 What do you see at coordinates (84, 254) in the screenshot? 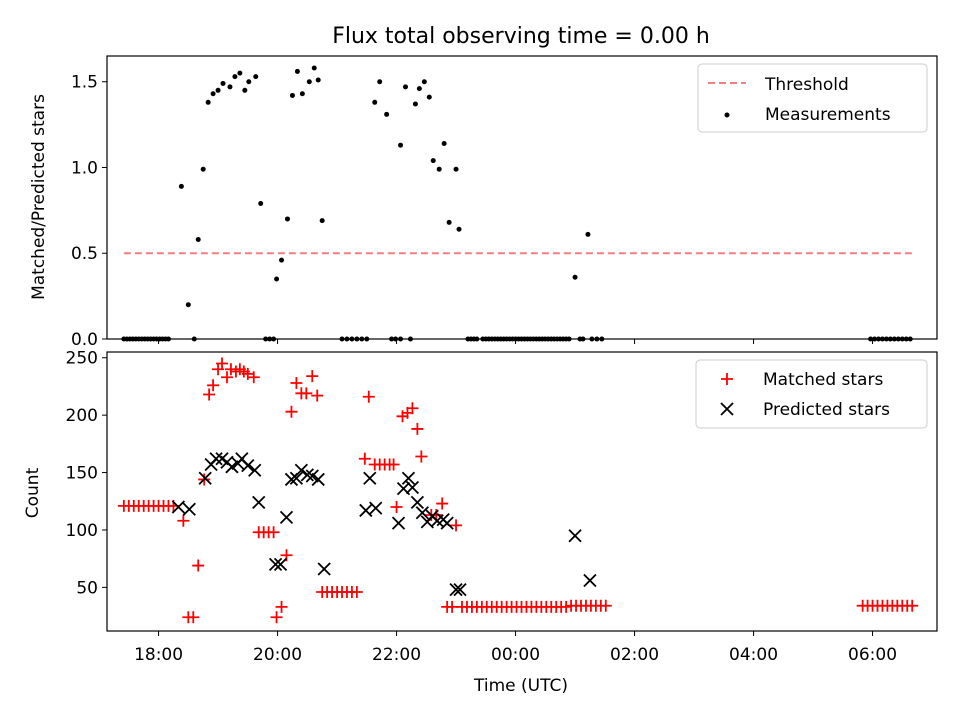
I see `y-tick-label: 0.5` at bounding box center [84, 254].